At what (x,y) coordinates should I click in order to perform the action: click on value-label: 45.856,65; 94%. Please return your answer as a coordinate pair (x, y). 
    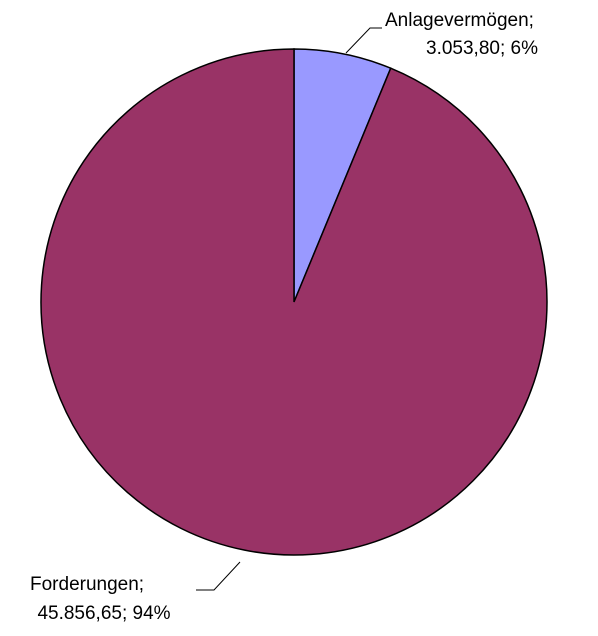
    Looking at the image, I should click on (103, 613).